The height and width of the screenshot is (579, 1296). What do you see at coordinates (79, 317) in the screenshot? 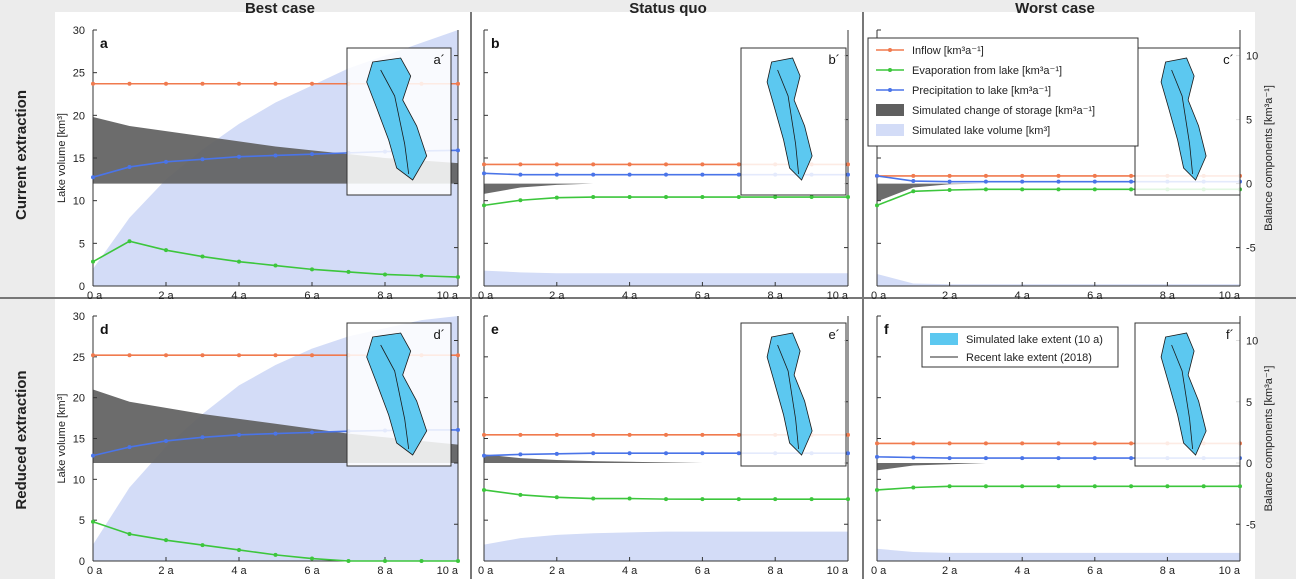
I see `y-tick-label-left: 30` at bounding box center [79, 317].